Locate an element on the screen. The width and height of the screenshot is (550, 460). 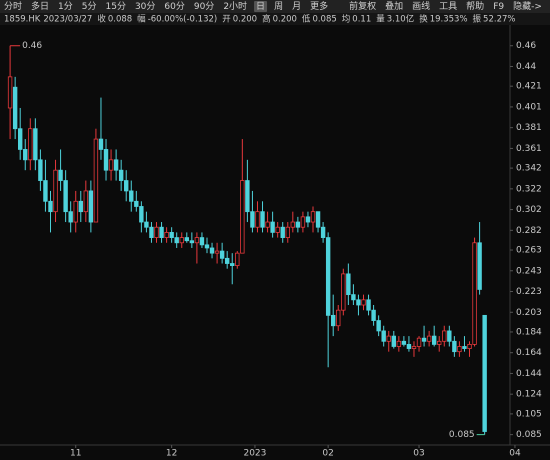
y-tick-label: 0.184 is located at coordinates (529, 332).